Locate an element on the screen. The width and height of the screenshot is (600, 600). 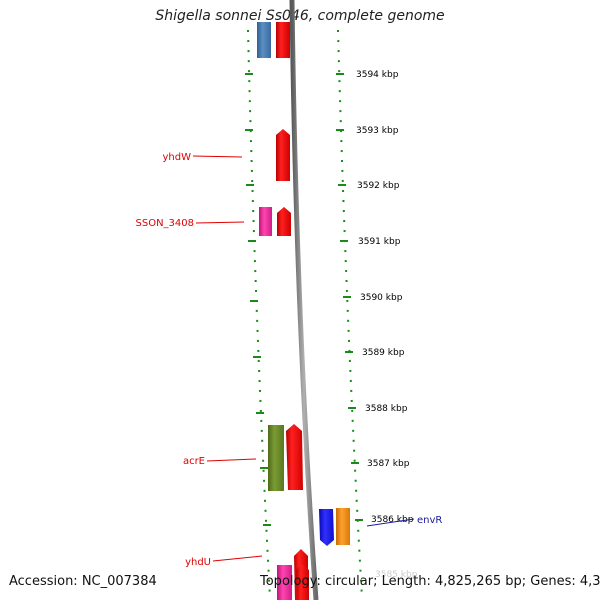
gene-label-SSON-3408: SSON_3408 is located at coordinates (165, 223).